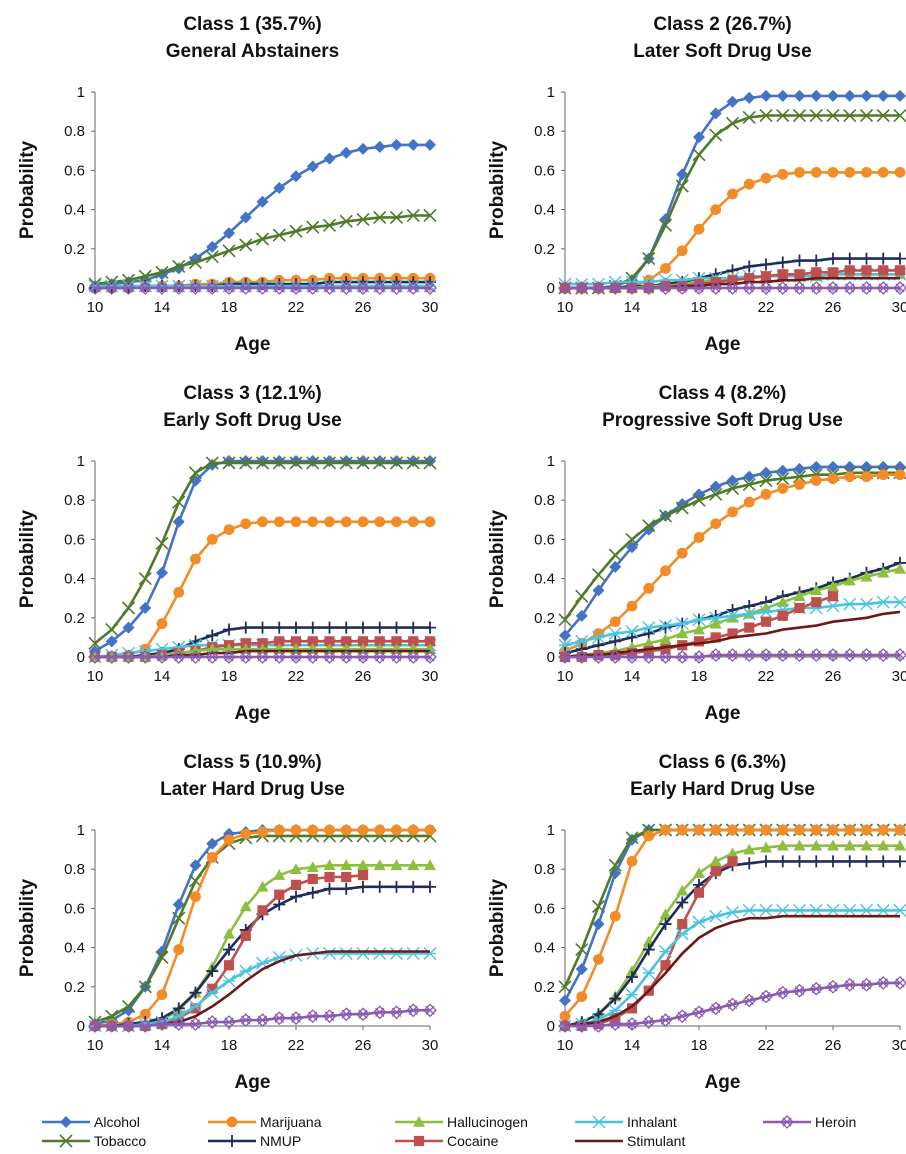 This screenshot has width=906, height=1154. Describe the element at coordinates (253, 713) in the screenshot. I see `x-axis-label: Age` at that location.